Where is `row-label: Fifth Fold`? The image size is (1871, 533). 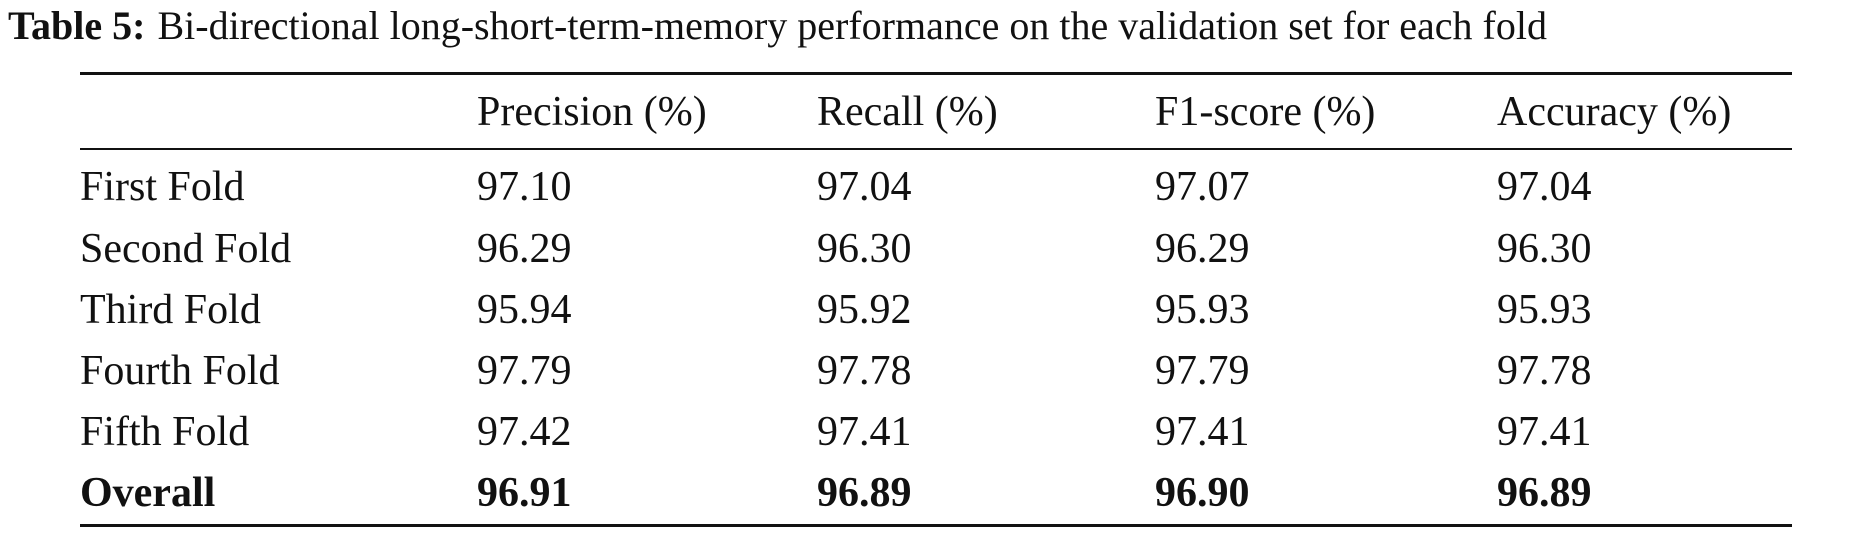
row-label: Fifth Fold is located at coordinates (165, 432).